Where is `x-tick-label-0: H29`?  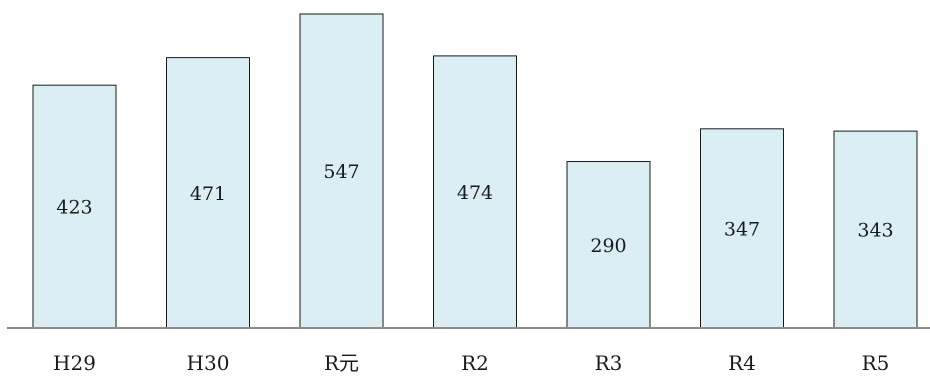
x-tick-label-0: H29 is located at coordinates (74, 363).